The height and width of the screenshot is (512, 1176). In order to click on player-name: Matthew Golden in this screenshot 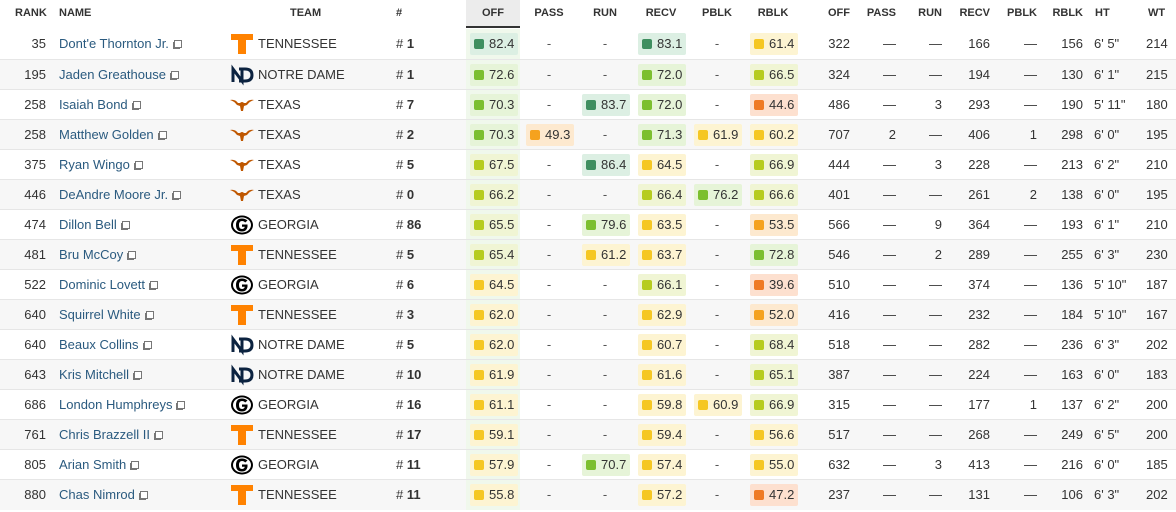, I will do `click(106, 134)`.